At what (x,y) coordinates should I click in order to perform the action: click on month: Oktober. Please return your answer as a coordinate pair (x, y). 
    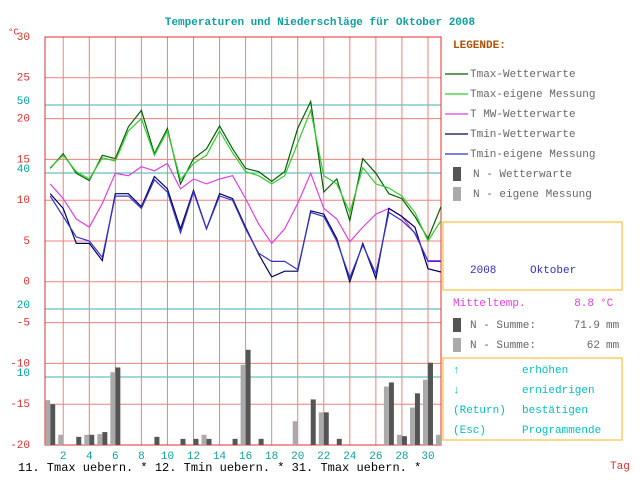
    Looking at the image, I should click on (553, 271).